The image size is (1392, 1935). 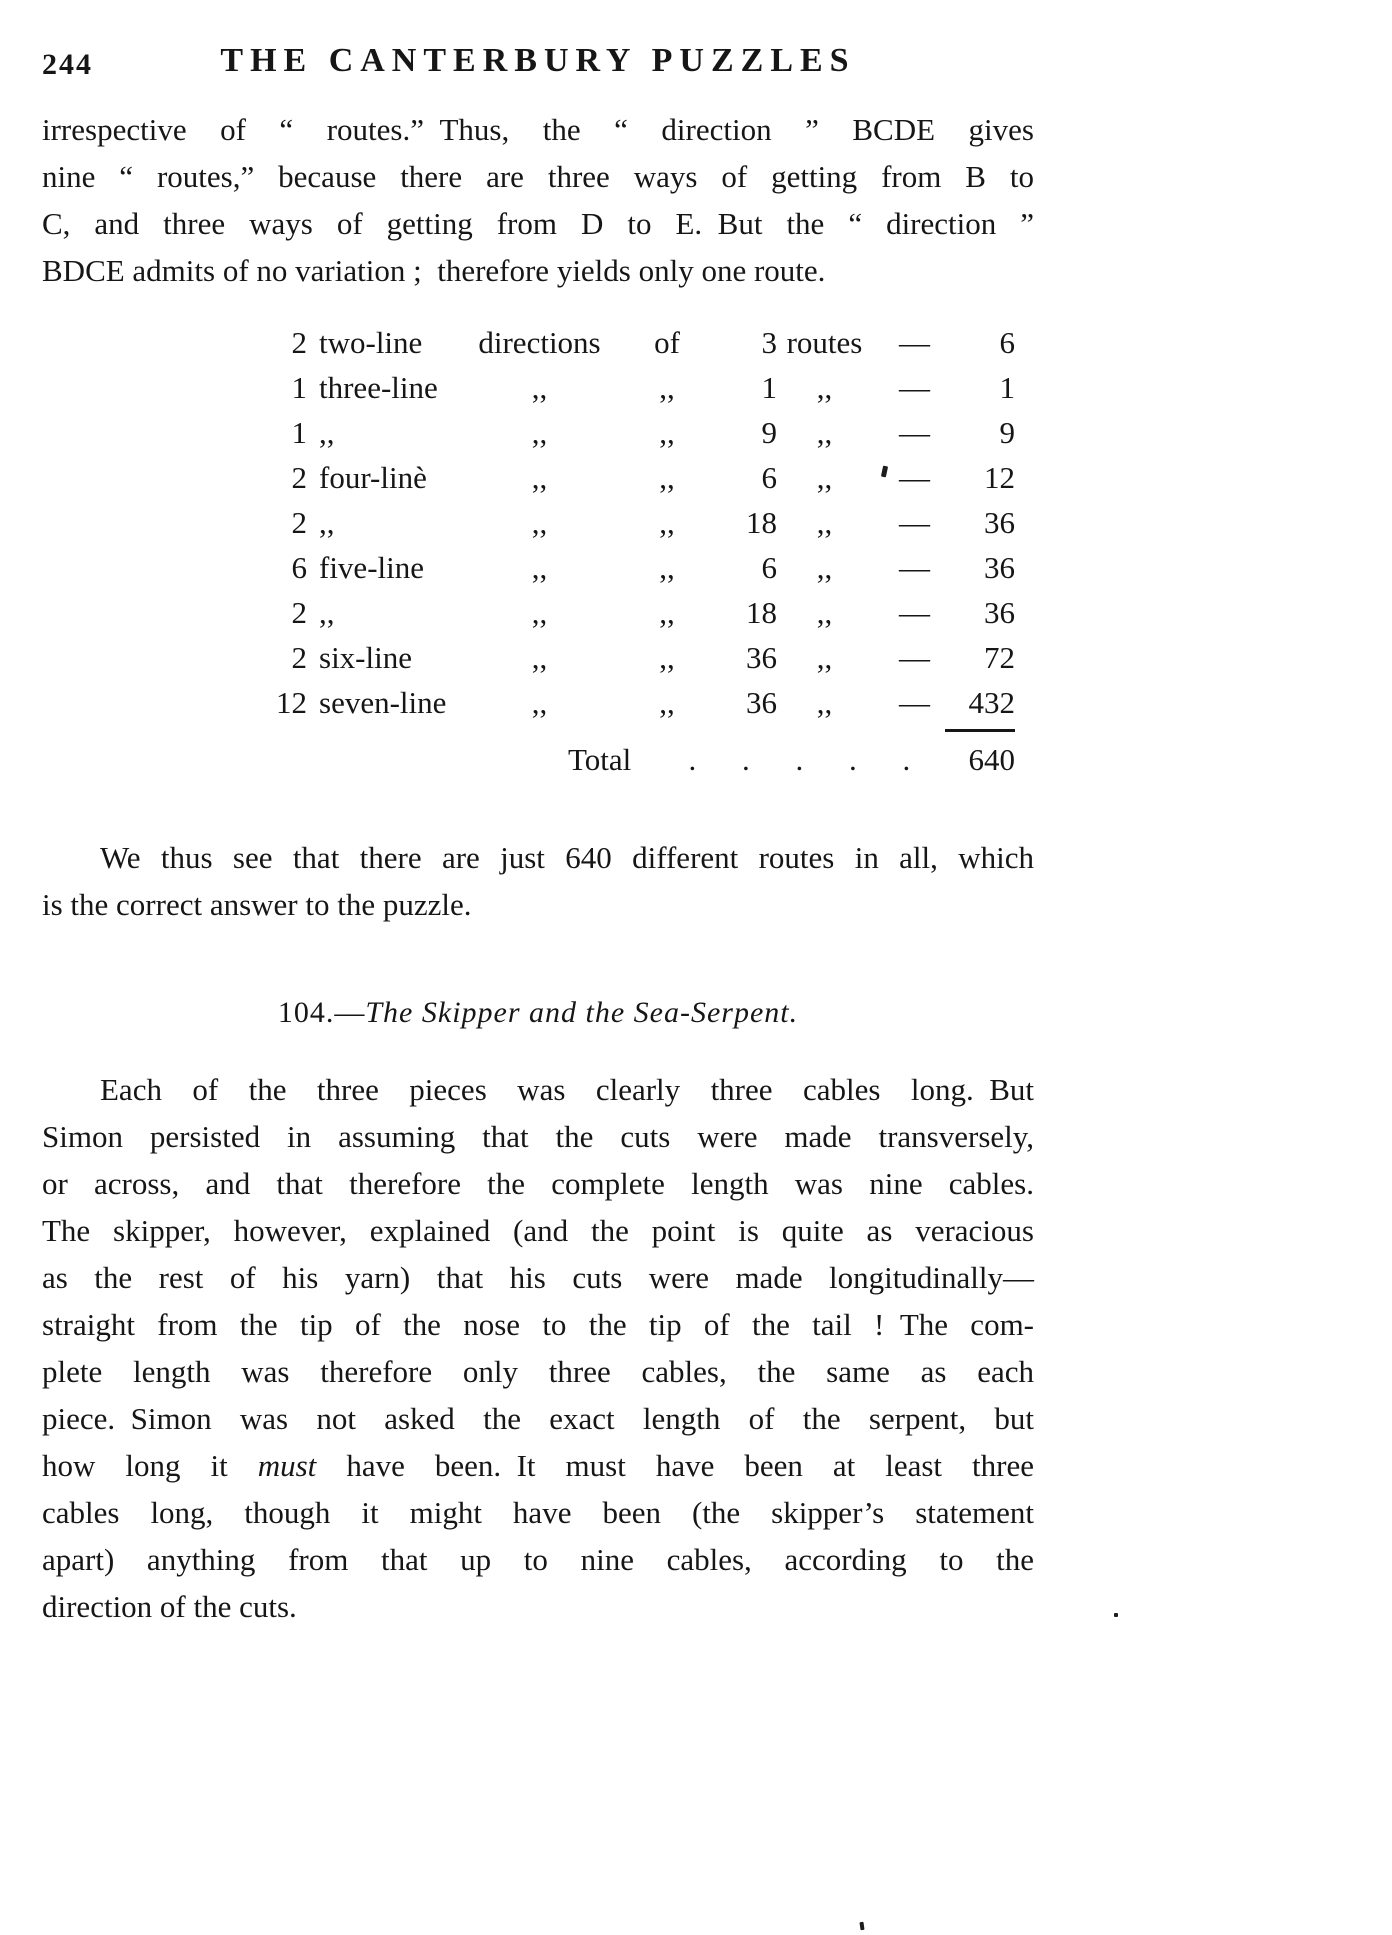 I want to click on table-cell: six-line, so click(x=365, y=657).